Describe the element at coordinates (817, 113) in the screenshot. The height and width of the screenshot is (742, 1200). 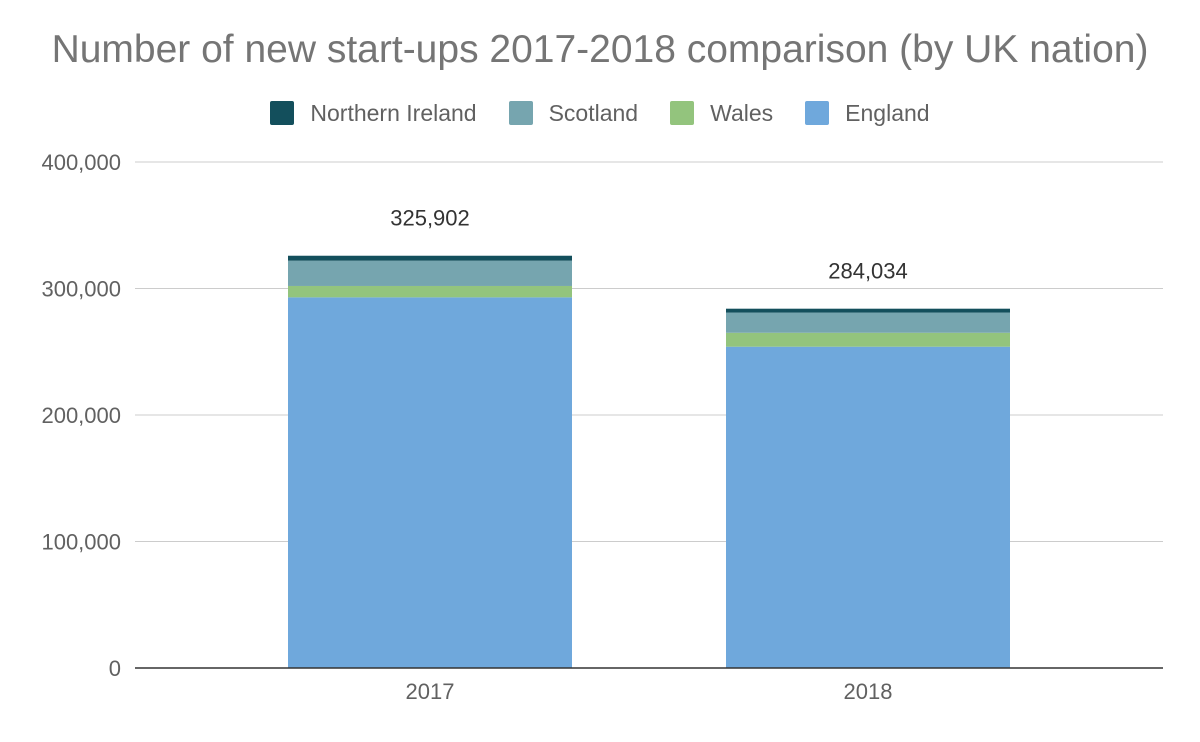
I see `legend-swatch-england` at that location.